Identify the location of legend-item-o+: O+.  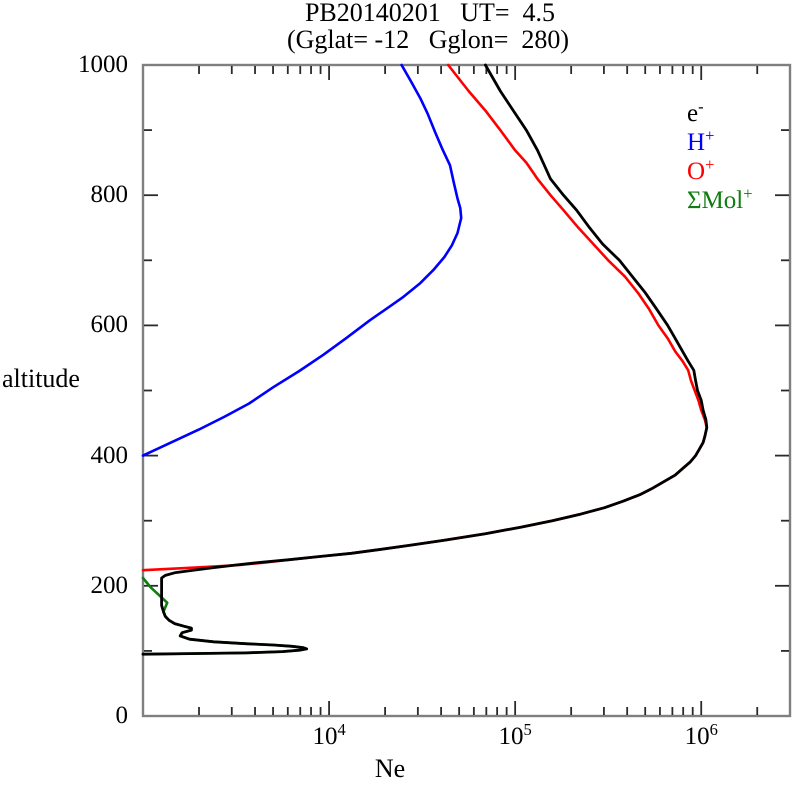
(701, 169).